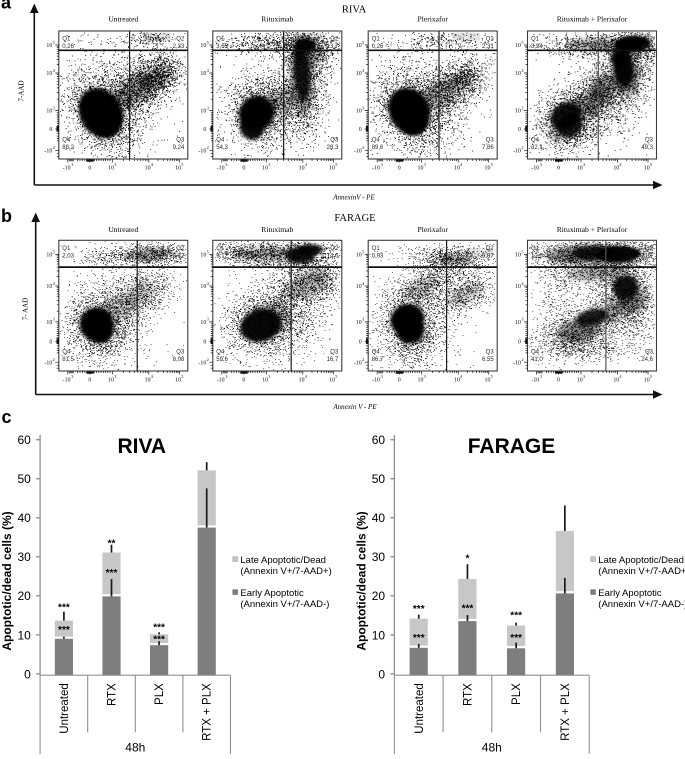 This screenshot has height=759, width=685. I want to click on svg-text: Late Apoptotic/Dead, so click(283, 560).